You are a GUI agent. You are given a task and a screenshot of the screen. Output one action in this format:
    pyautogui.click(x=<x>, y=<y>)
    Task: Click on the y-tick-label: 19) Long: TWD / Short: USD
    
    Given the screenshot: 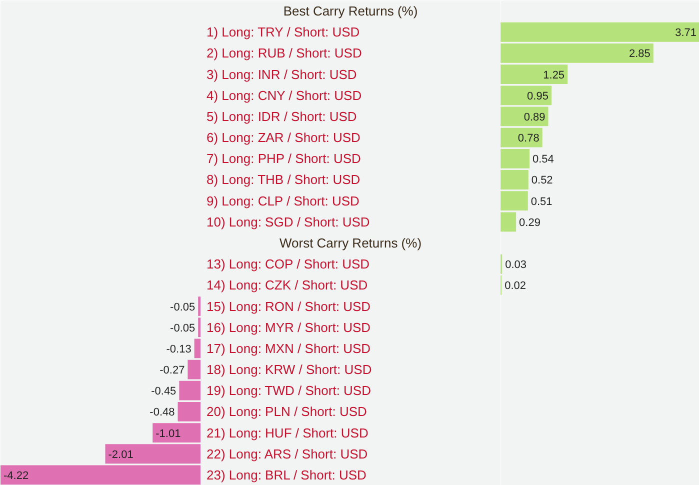 What is the action you would take?
    pyautogui.click(x=288, y=390)
    